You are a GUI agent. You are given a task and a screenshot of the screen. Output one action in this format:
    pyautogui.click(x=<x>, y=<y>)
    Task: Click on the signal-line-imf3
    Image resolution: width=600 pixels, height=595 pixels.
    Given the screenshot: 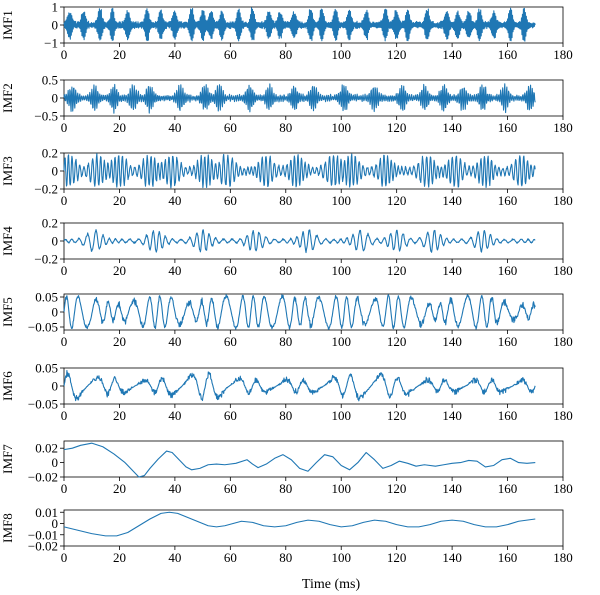 What is the action you would take?
    pyautogui.click(x=299, y=171)
    